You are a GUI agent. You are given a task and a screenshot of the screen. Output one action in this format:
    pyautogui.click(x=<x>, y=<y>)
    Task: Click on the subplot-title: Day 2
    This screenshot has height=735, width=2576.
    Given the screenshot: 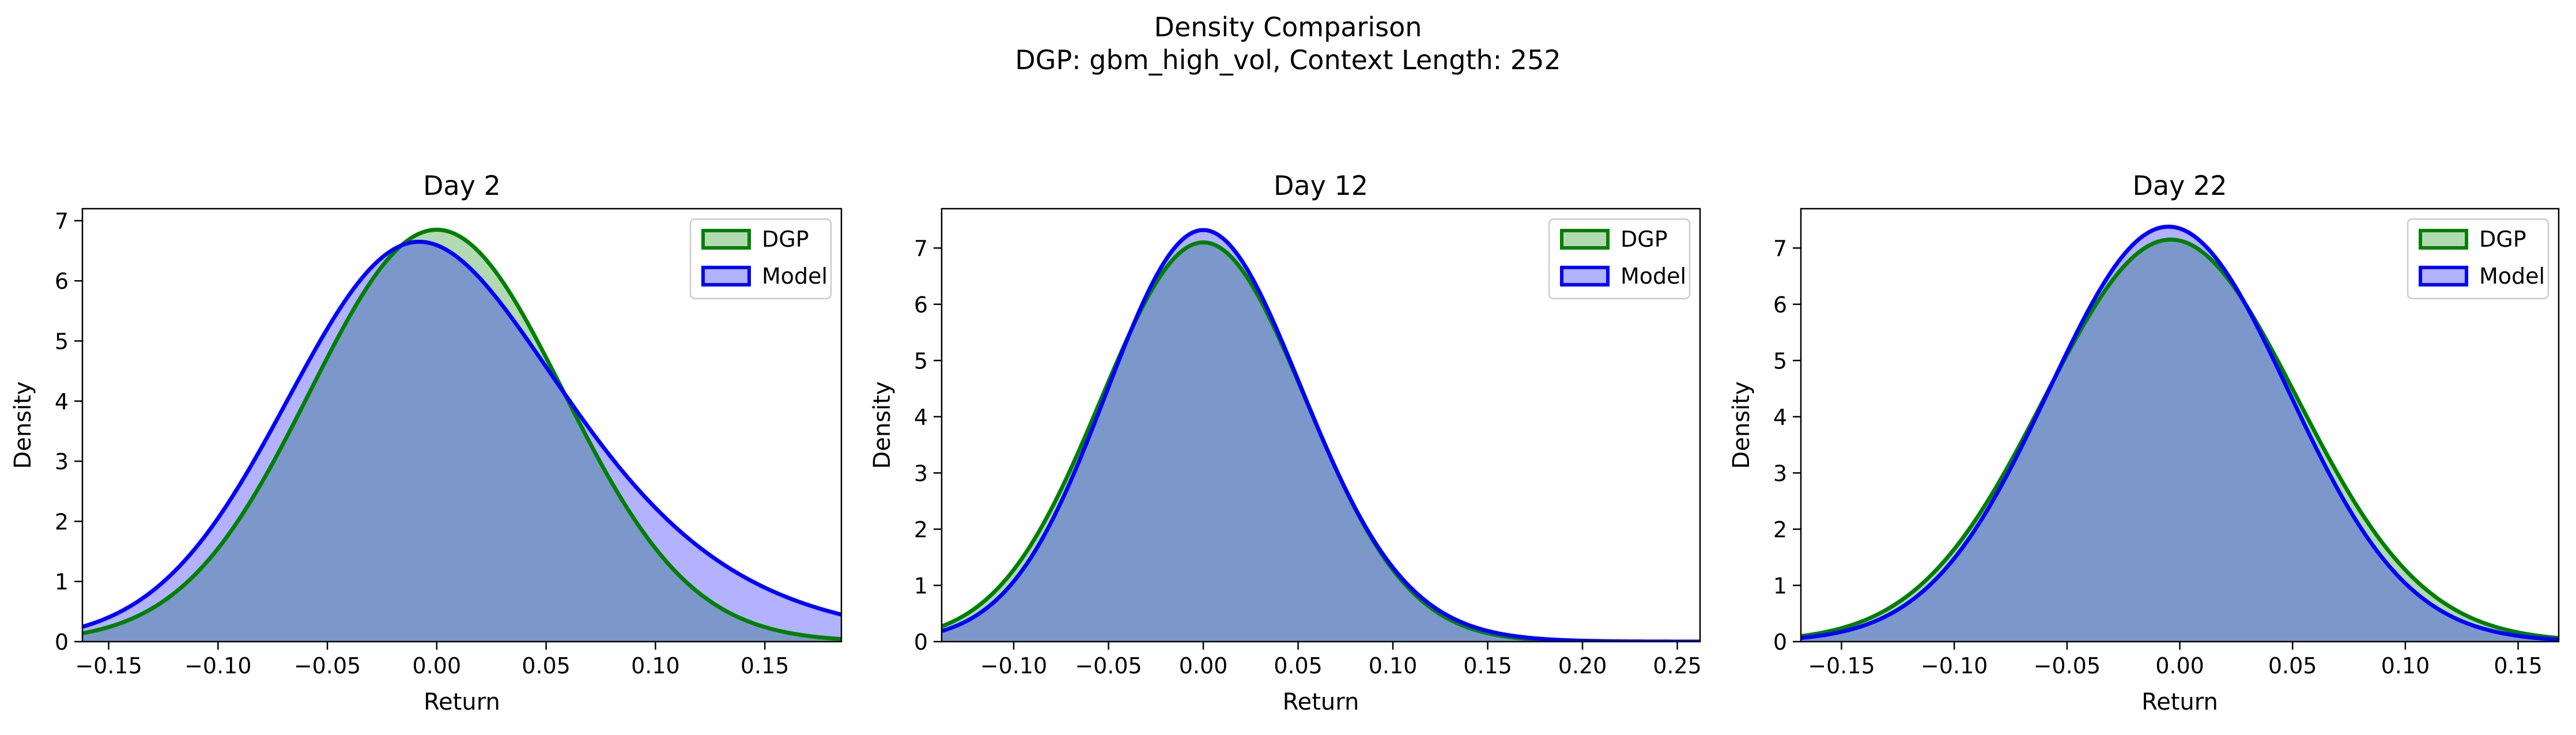 What is the action you would take?
    pyautogui.click(x=462, y=185)
    